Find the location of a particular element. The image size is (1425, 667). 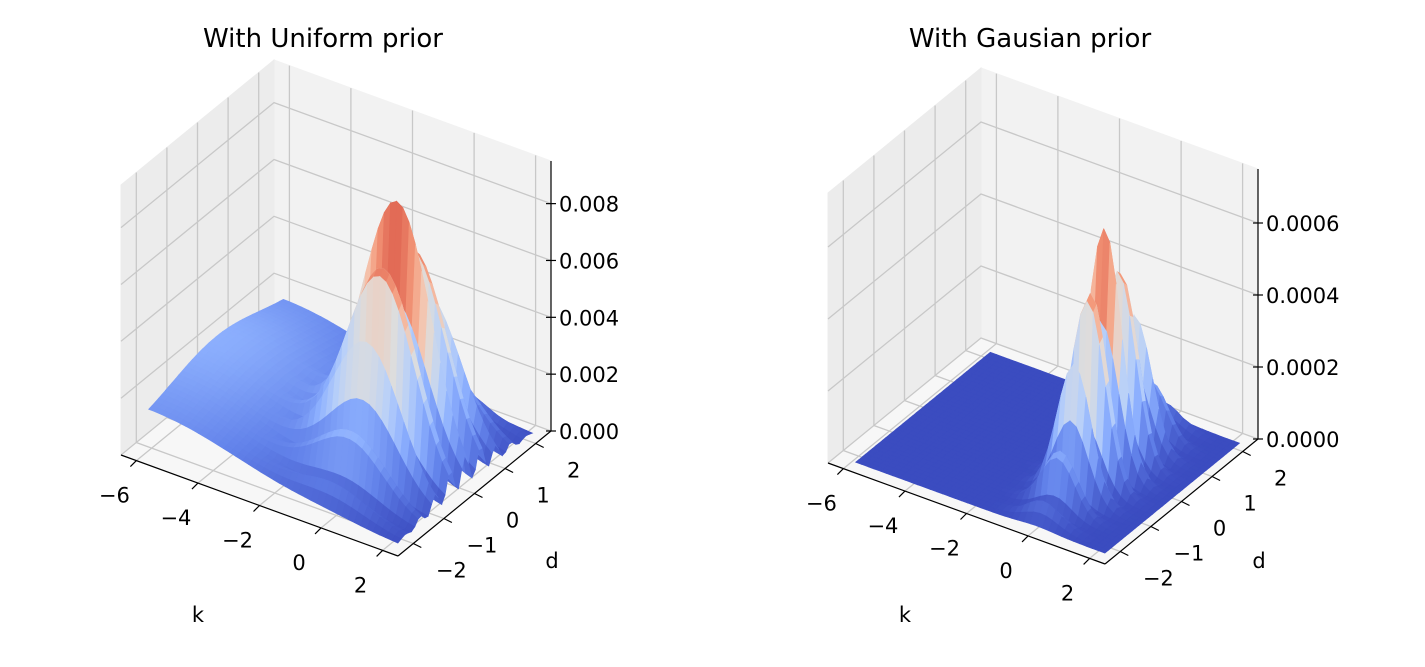

chart-title: With Gausian prior is located at coordinates (1030, 39).